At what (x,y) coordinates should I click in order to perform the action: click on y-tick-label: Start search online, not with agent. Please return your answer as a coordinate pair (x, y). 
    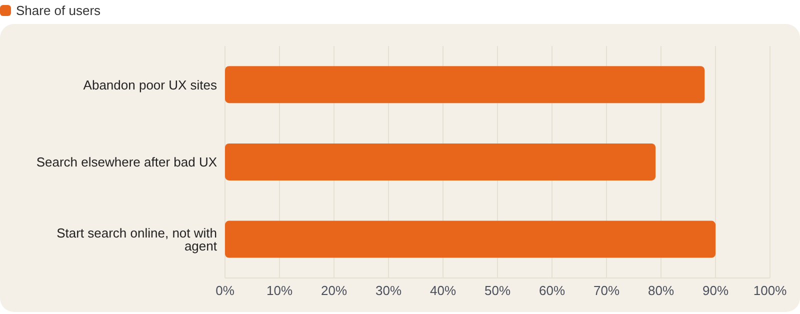
    Looking at the image, I should click on (137, 239).